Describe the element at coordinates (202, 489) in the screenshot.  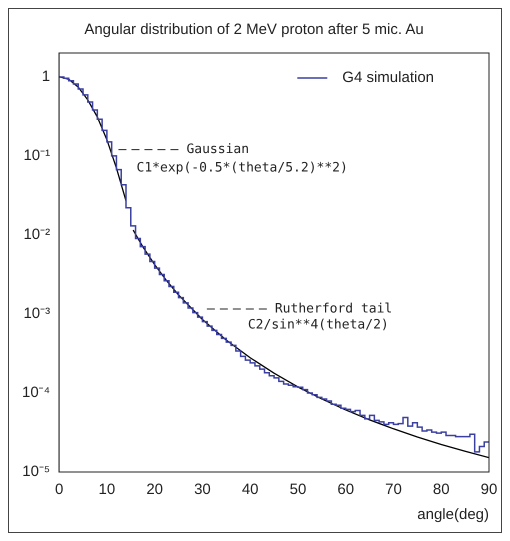
I see `x-tick-label: 30` at that location.